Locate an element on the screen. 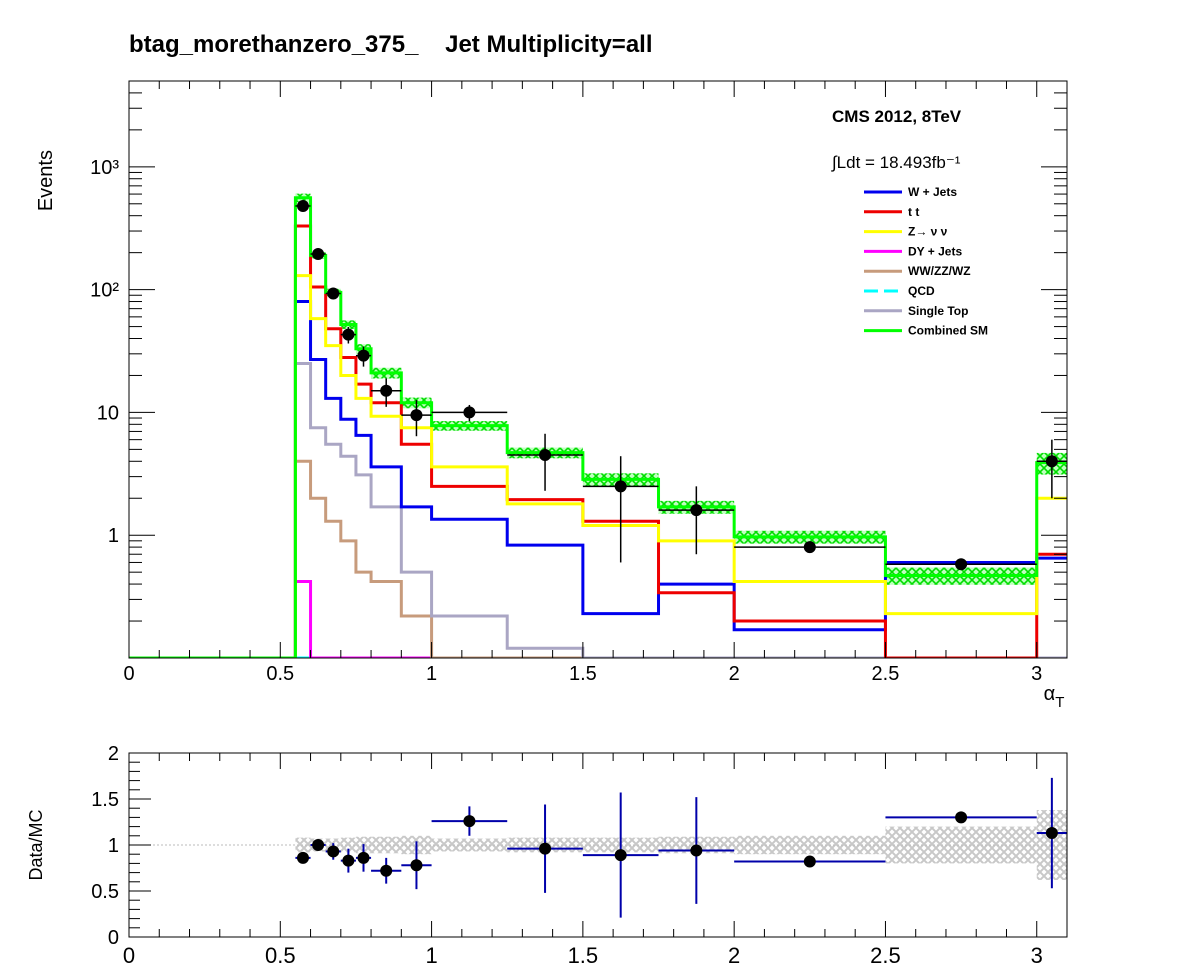 Image resolution: width=1196 pixels, height=972 pixels. ratio-y-tick-label: 0.5 is located at coordinates (105, 892).